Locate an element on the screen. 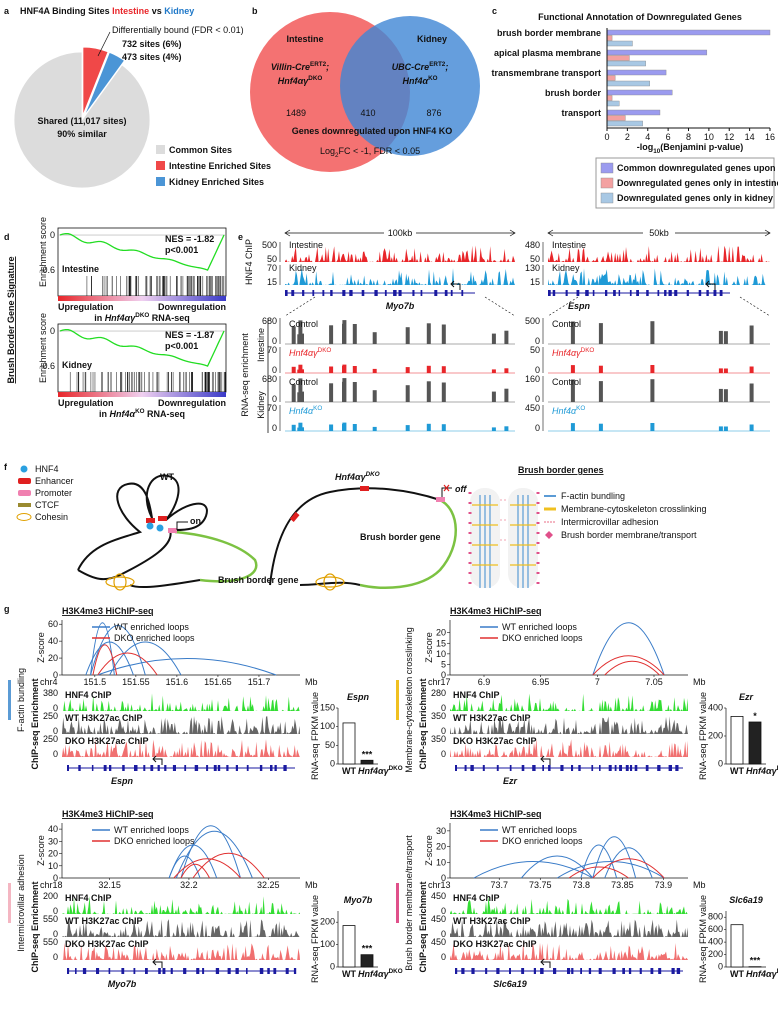  track-tick: 280 is located at coordinates (438, 693).